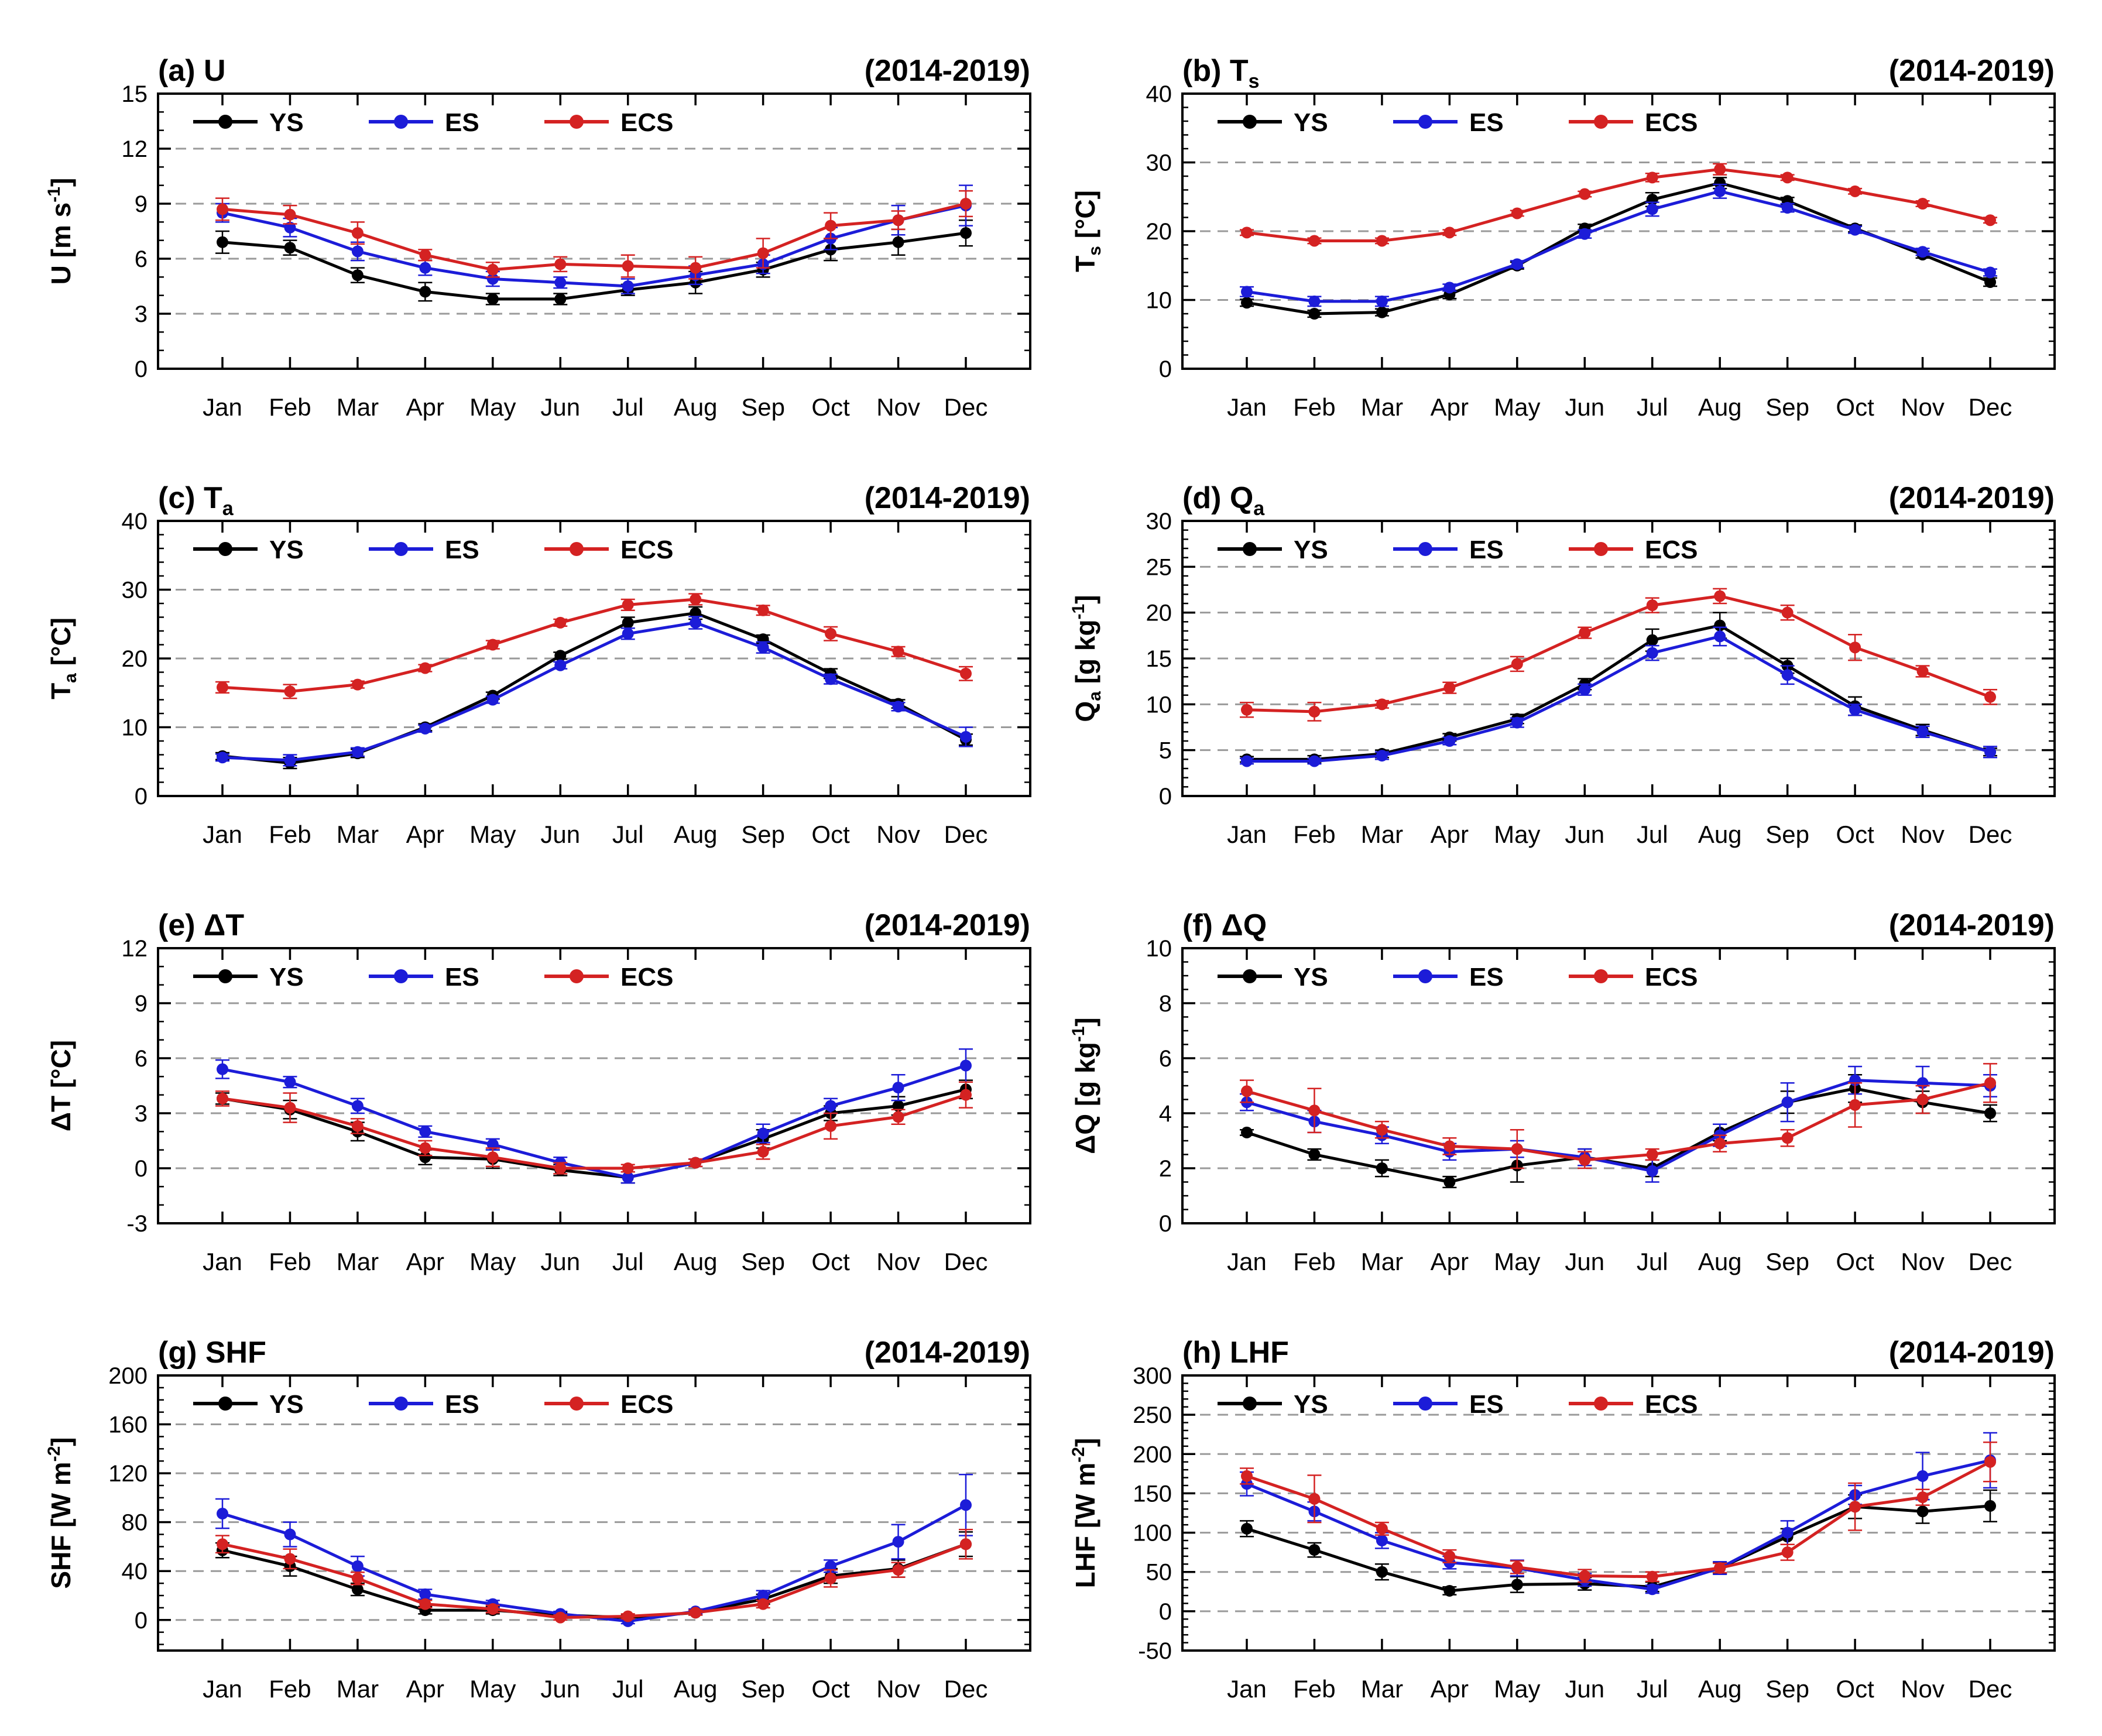  What do you see at coordinates (1720, 407) in the screenshot?
I see `x-tick-label: Aug` at bounding box center [1720, 407].